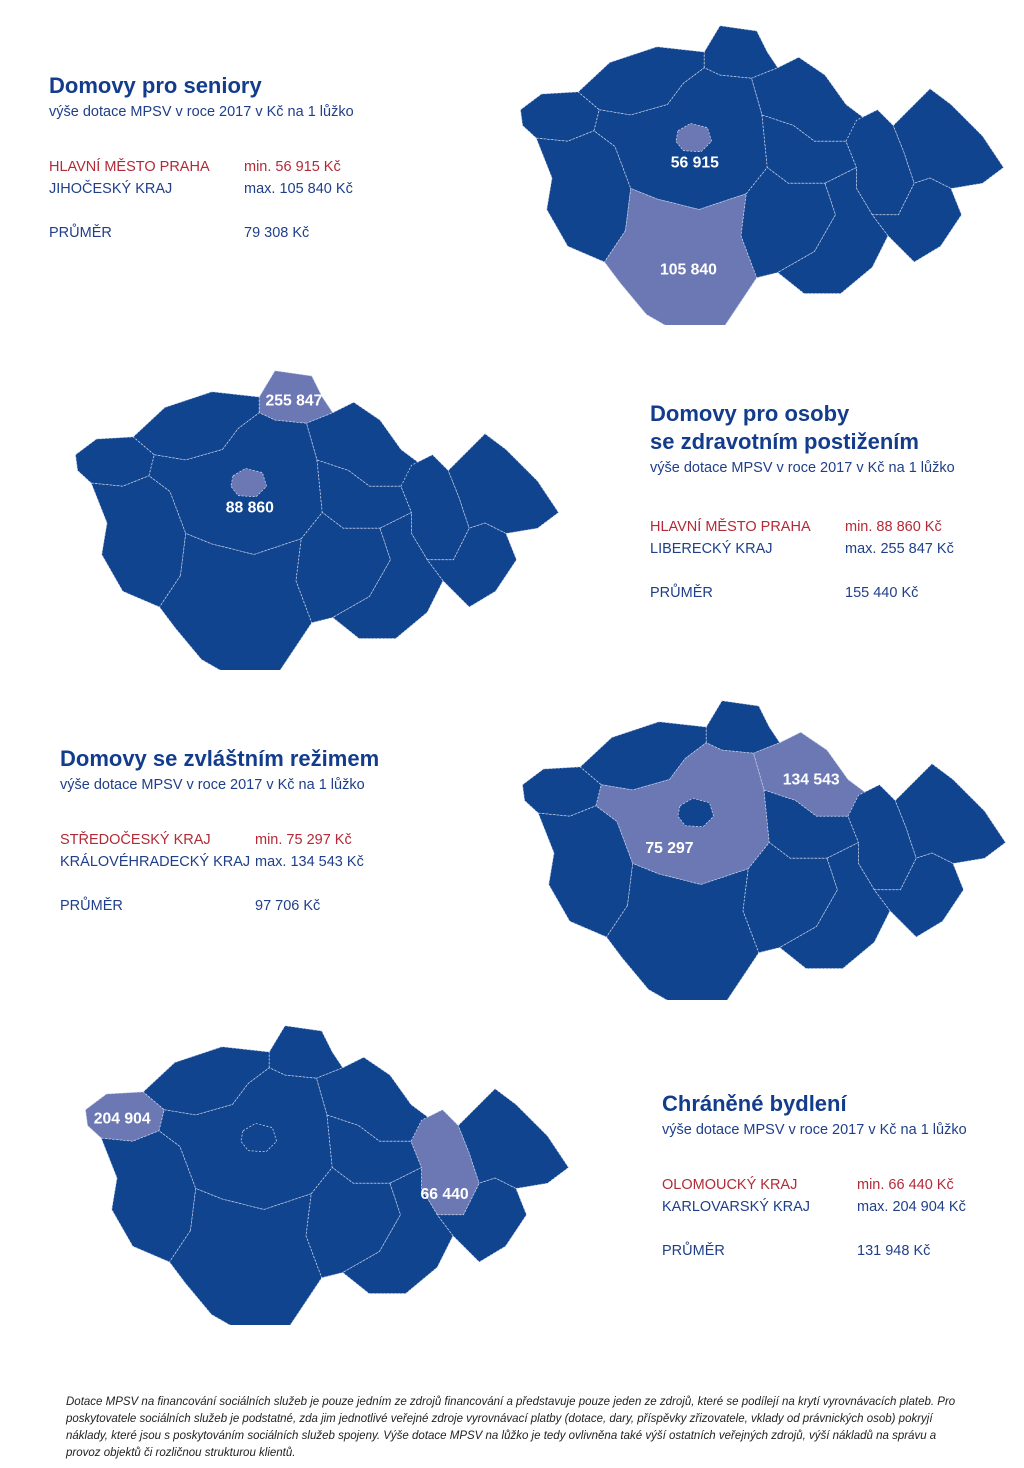 This screenshot has height=1468, width=1024. Describe the element at coordinates (814, 1207) in the screenshot. I see `max-row: KARLOVARSKÝ KRAJ max. 204 904 Kč` at that location.